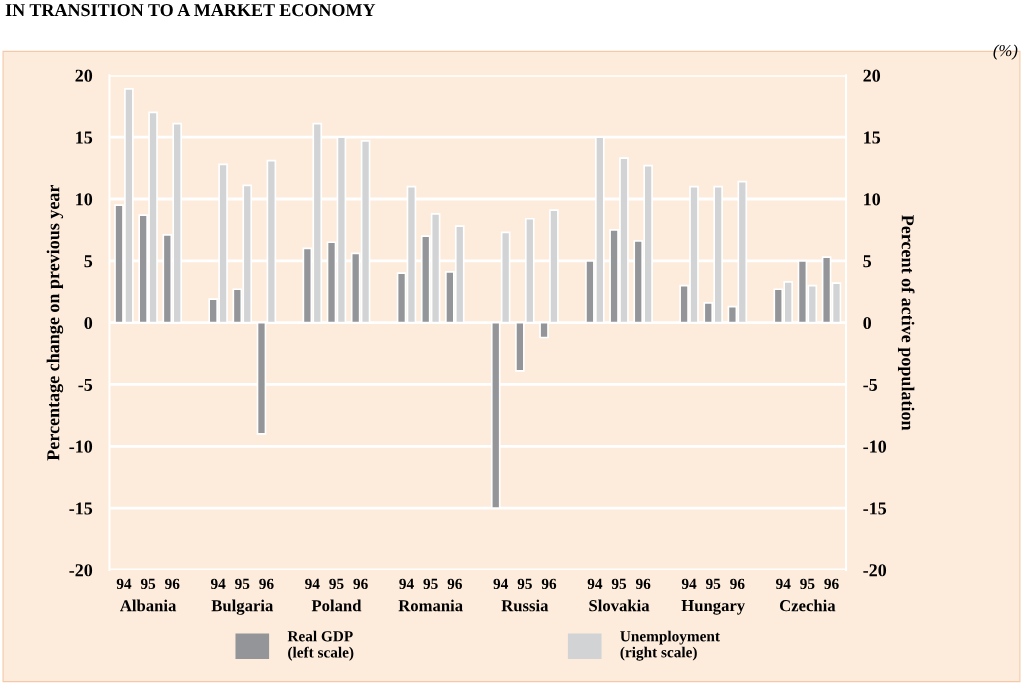  Describe the element at coordinates (867, 261) in the screenshot. I see `y2-tick-label: 5` at that location.